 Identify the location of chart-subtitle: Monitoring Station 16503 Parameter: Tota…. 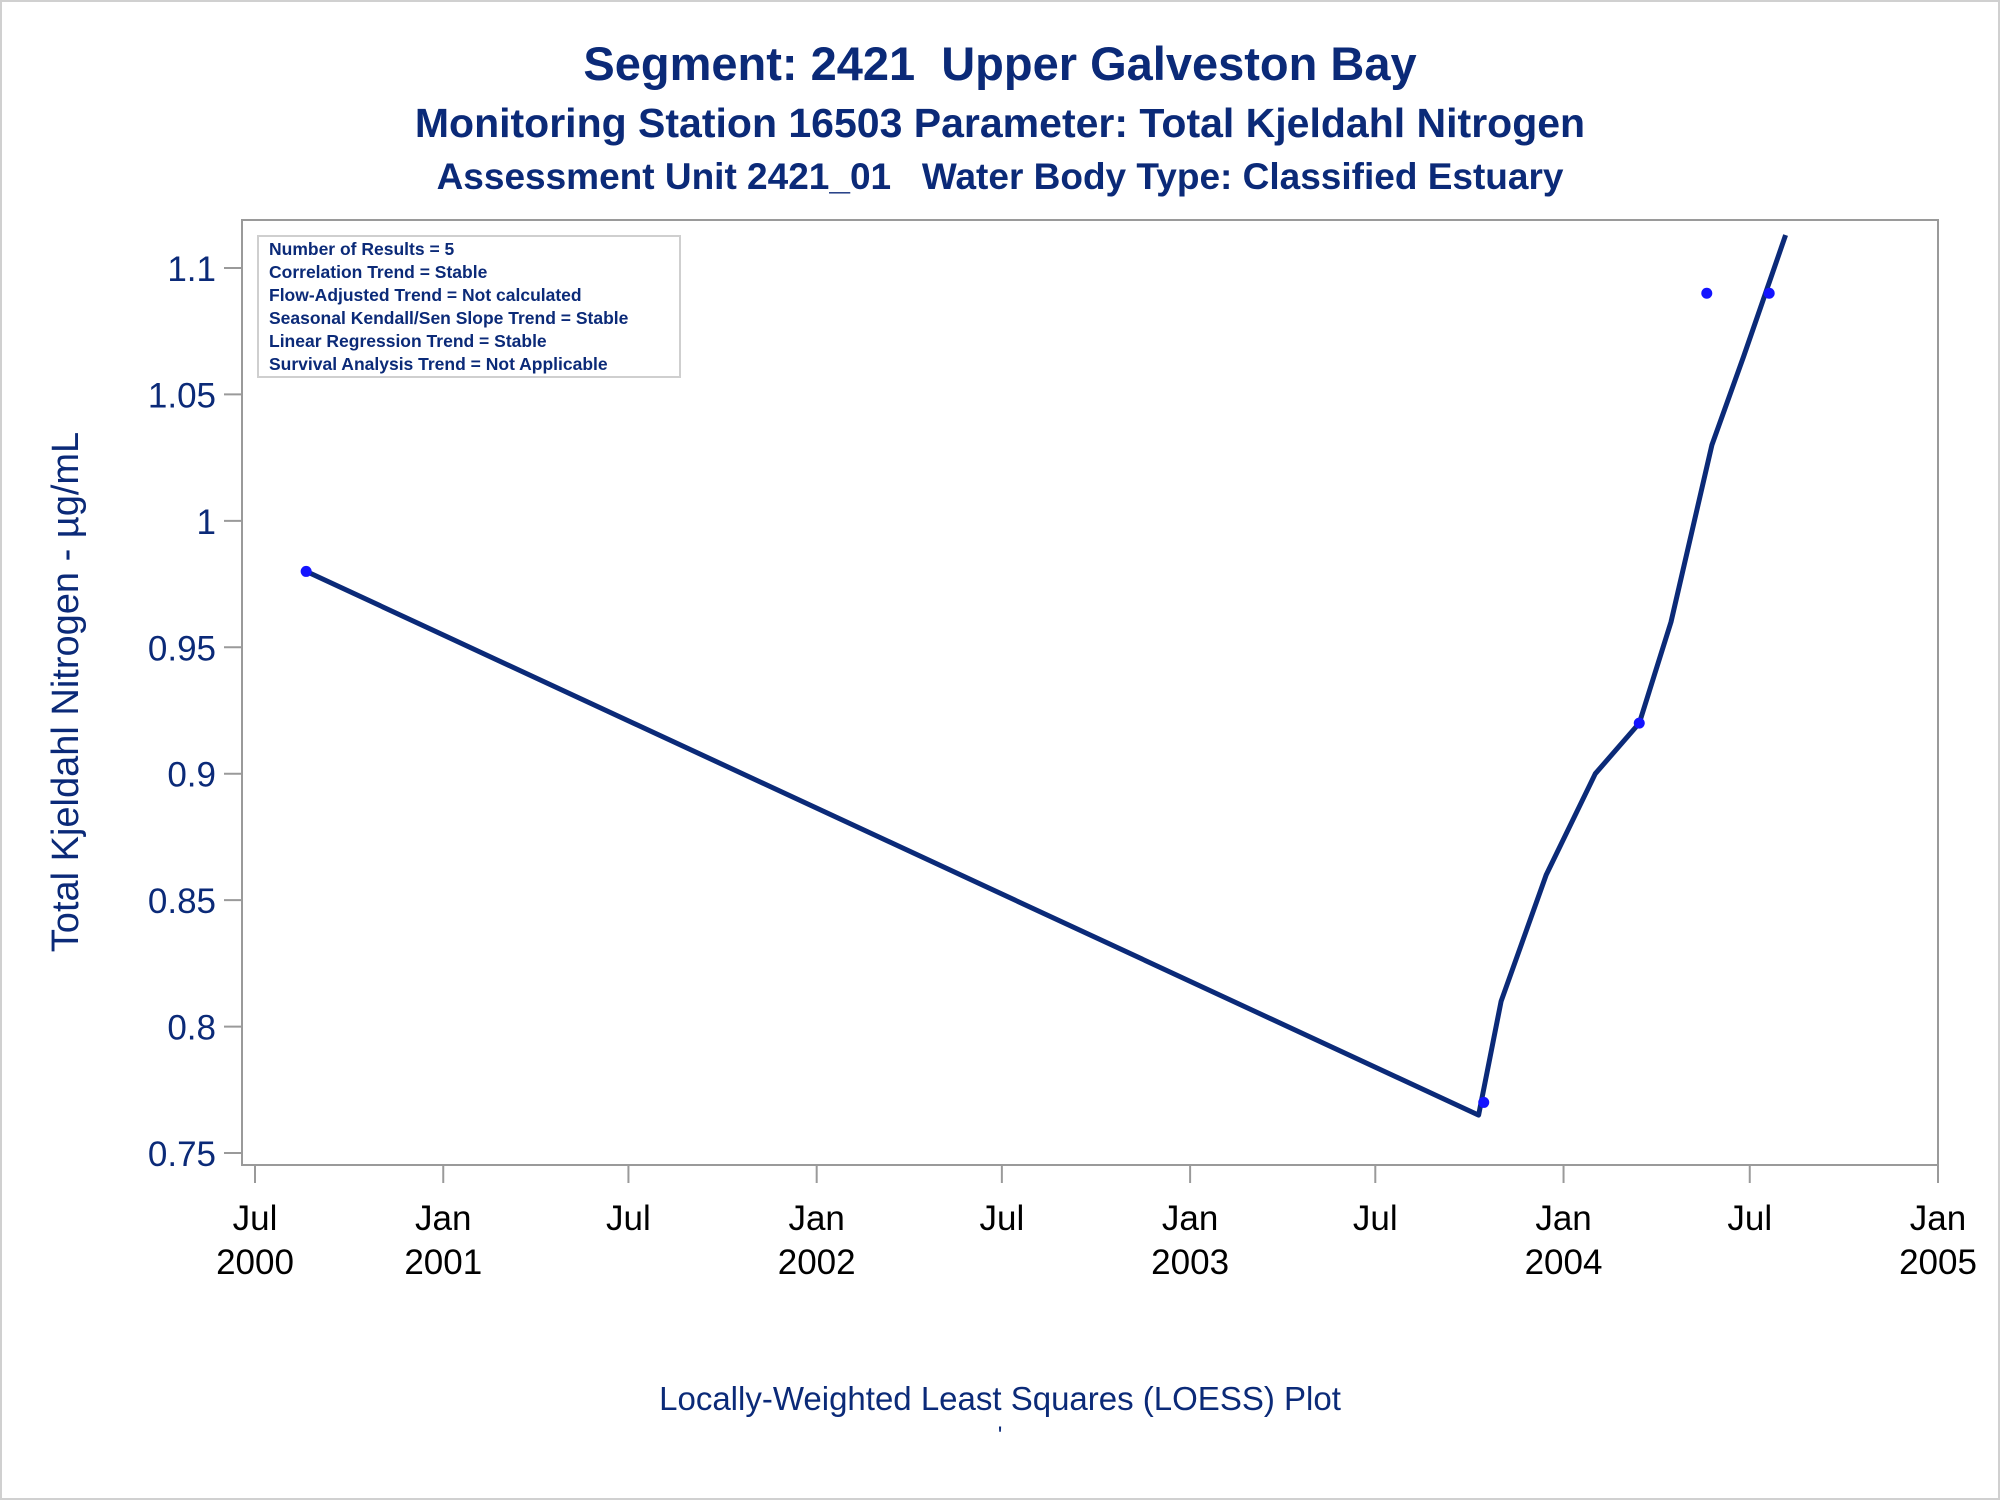
(1000, 123).